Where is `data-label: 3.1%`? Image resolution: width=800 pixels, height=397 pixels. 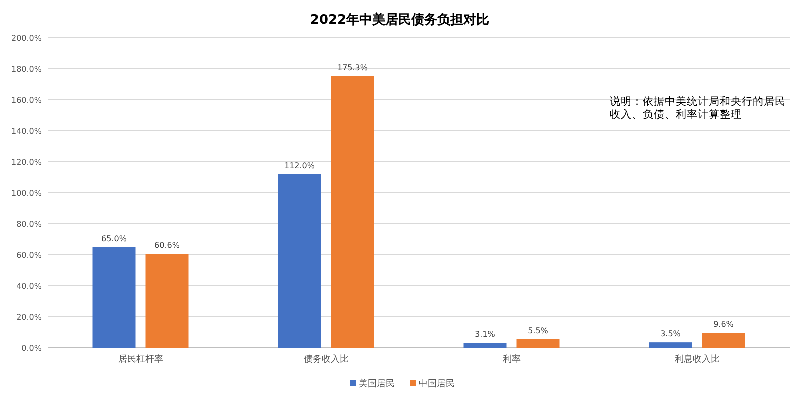 data-label: 3.1% is located at coordinates (485, 335).